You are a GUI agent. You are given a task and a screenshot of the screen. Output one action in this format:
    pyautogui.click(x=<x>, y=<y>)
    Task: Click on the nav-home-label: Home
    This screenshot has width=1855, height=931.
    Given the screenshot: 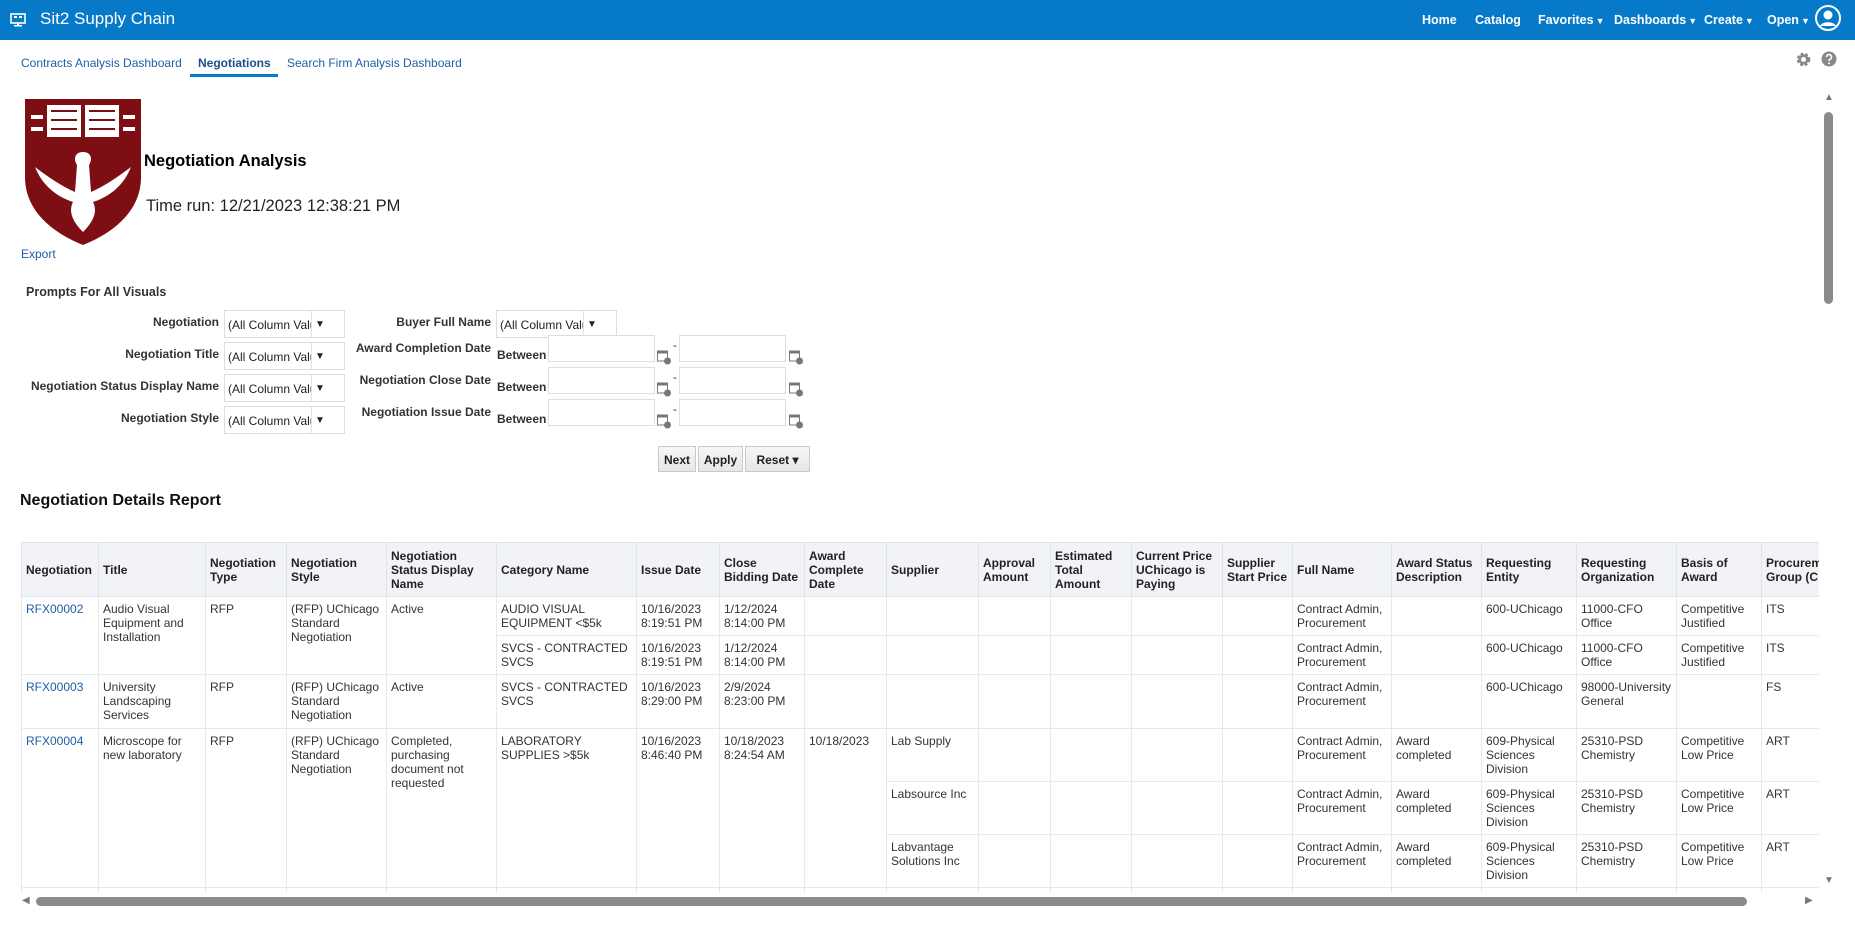 What is the action you would take?
    pyautogui.click(x=1439, y=20)
    